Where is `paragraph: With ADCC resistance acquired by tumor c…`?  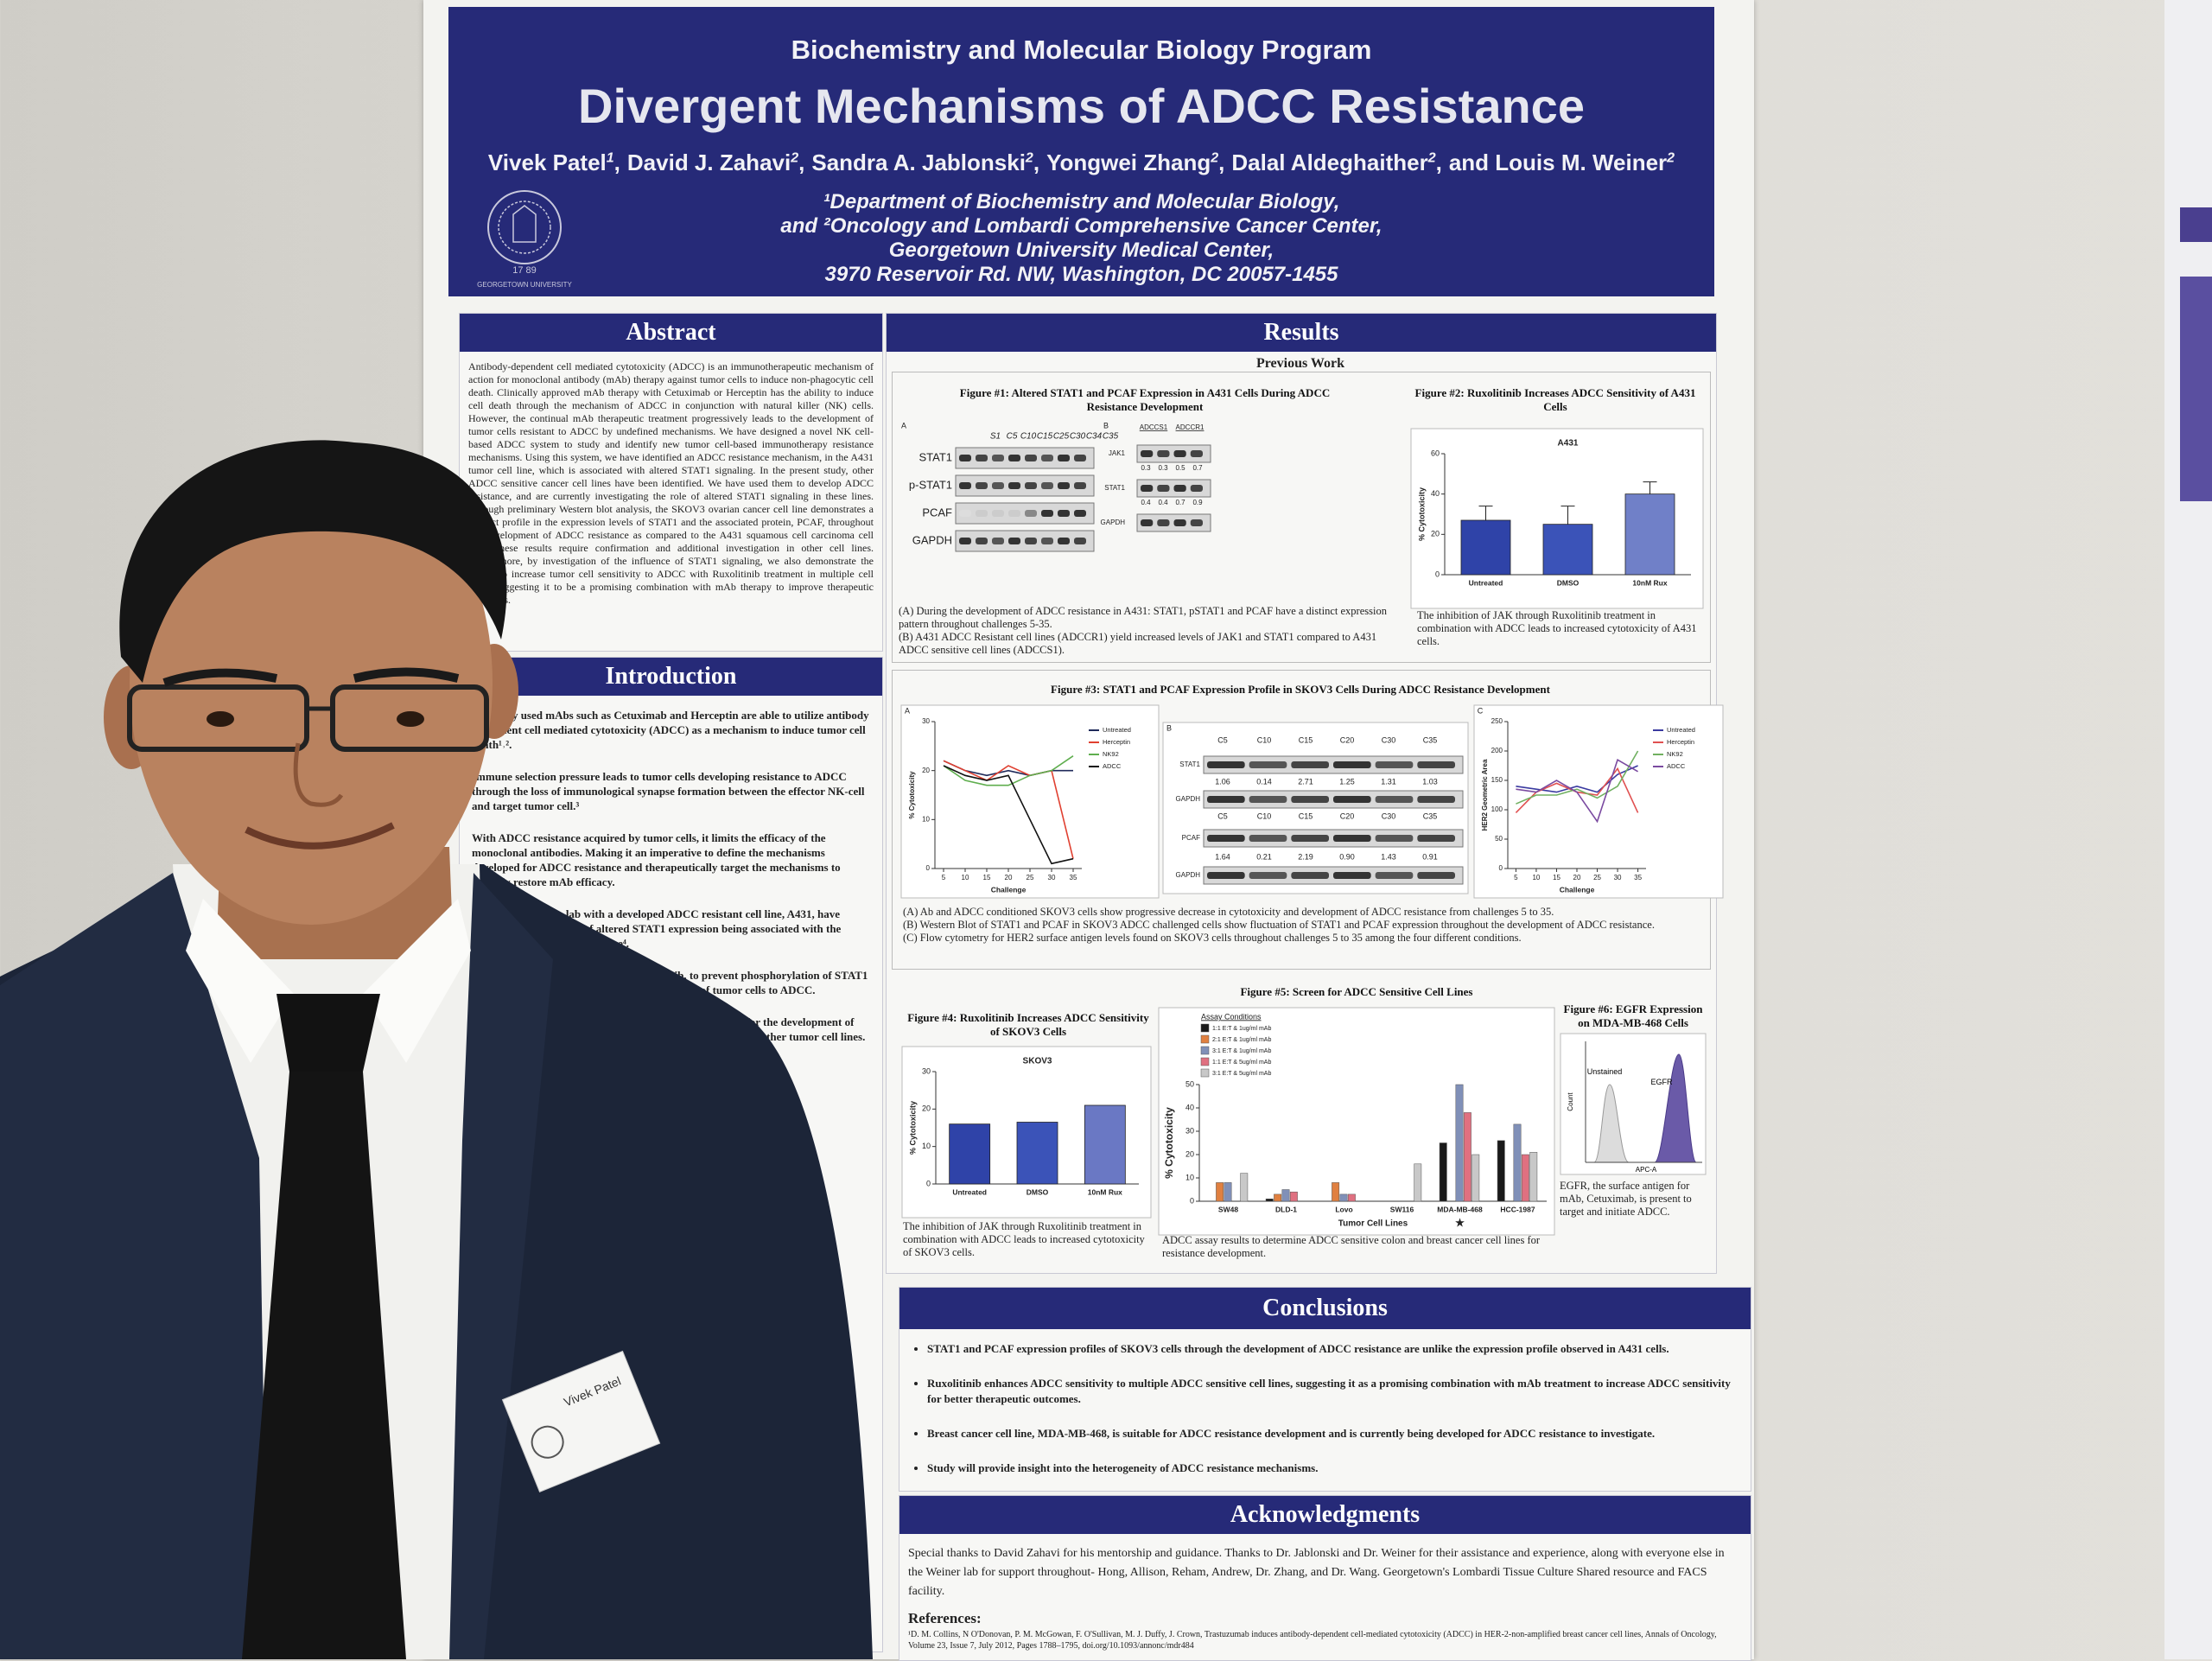 paragraph: With ADCC resistance acquired by tumor c… is located at coordinates (656, 859).